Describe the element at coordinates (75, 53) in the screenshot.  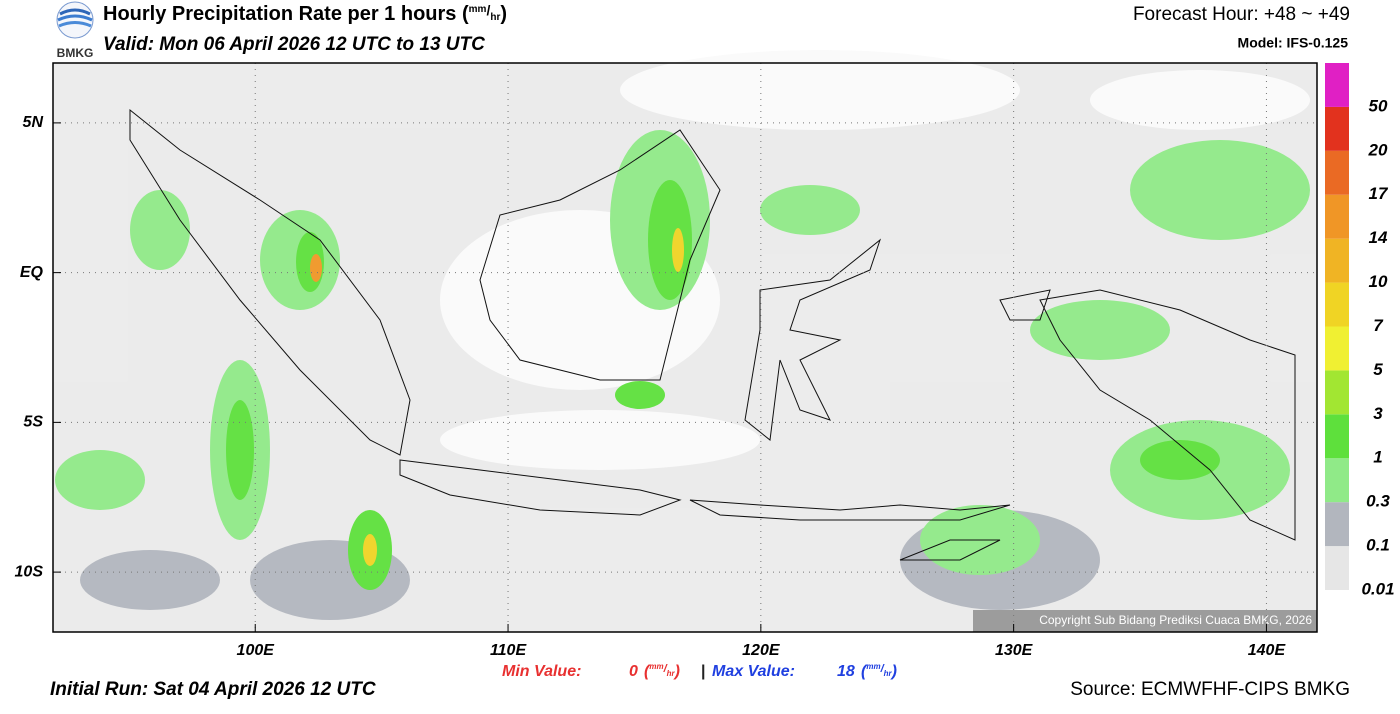
I see `logo-text: BMKG` at that location.